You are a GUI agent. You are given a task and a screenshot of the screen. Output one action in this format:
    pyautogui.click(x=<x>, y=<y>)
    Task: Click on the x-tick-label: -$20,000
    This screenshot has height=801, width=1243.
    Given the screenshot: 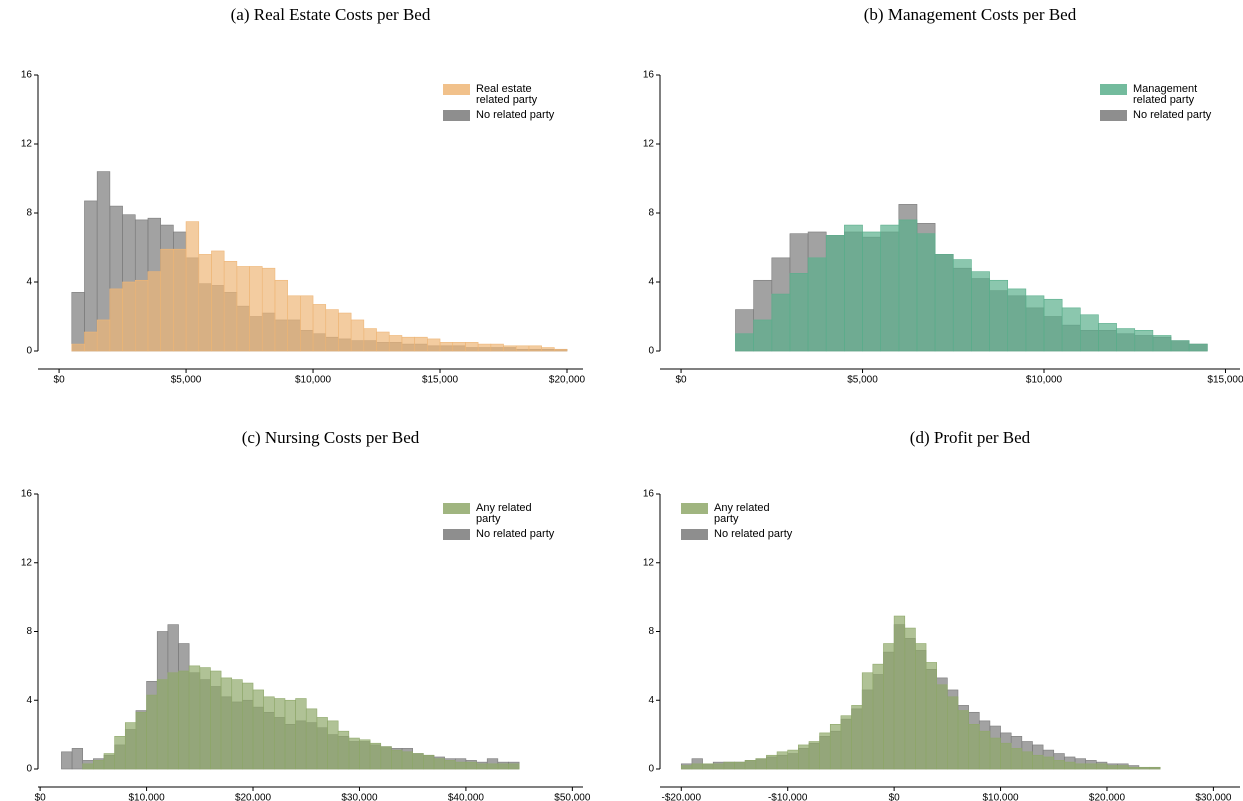 What is the action you would take?
    pyautogui.click(x=682, y=797)
    